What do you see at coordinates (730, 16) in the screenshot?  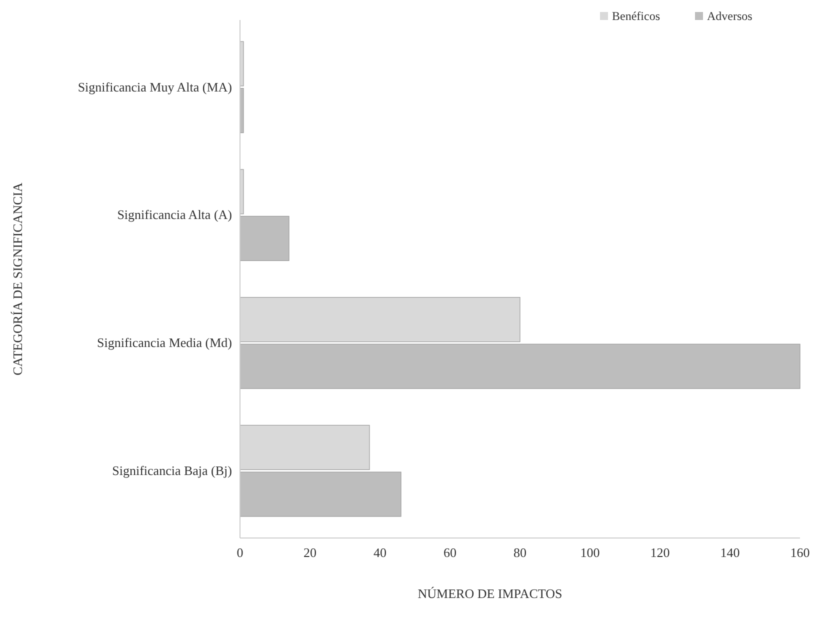 I see `legend-label: Adversos` at bounding box center [730, 16].